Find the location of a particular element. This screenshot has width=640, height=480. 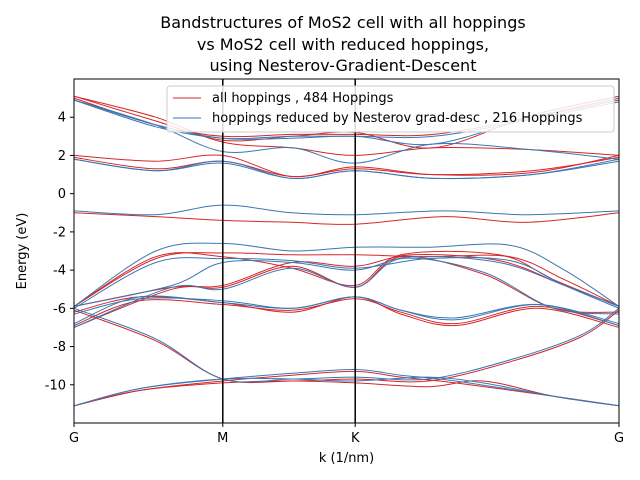

y-tick-label: 2 is located at coordinates (62, 156).